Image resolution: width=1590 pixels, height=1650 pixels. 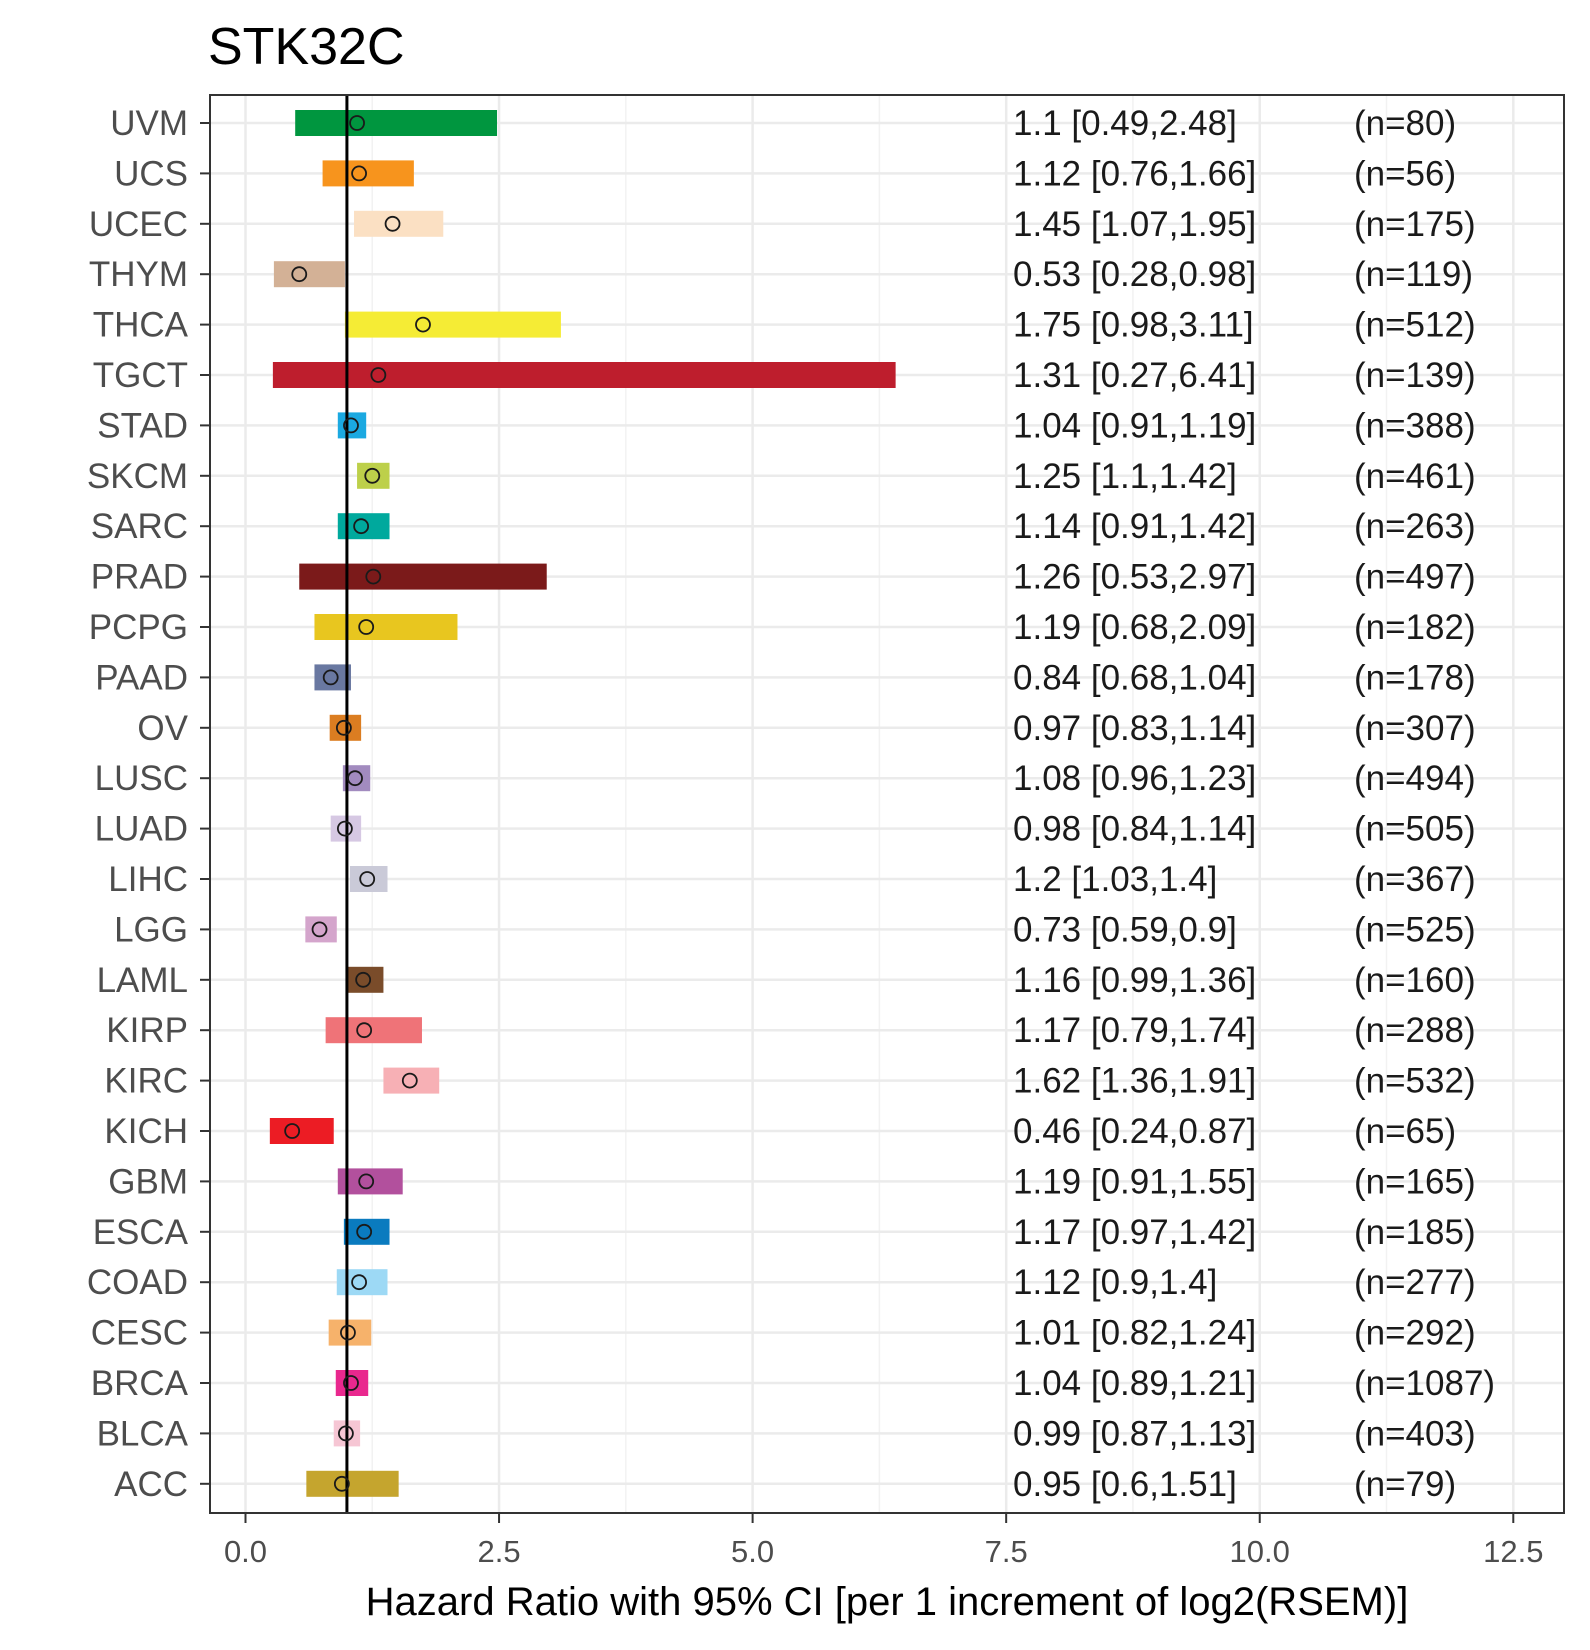 What do you see at coordinates (299, 274) in the screenshot?
I see `point-thym` at bounding box center [299, 274].